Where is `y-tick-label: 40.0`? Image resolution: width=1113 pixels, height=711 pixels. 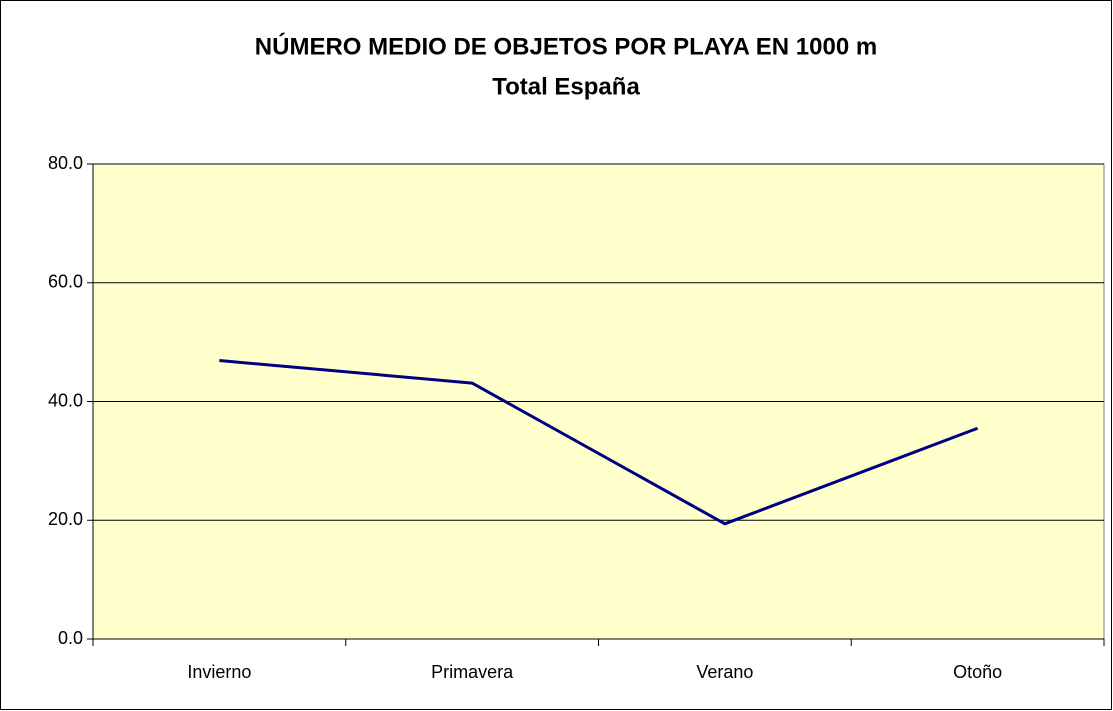
y-tick-label: 40.0 is located at coordinates (65, 400).